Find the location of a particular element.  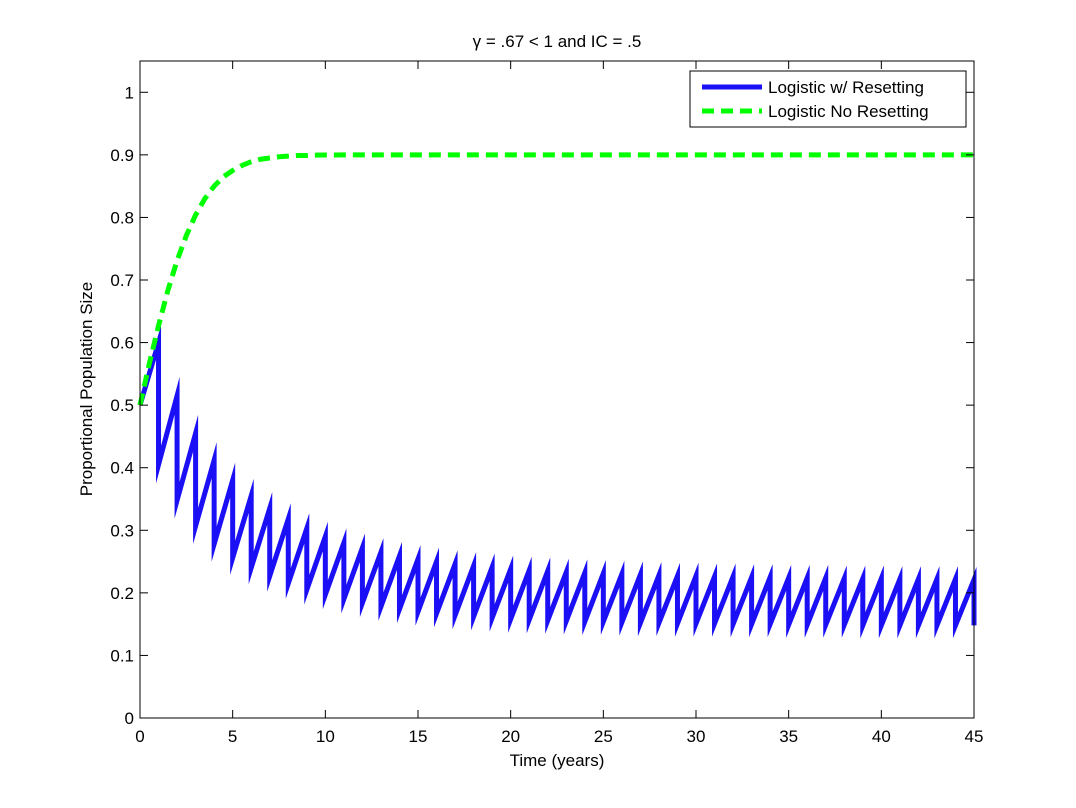

x-tick-label: 5 is located at coordinates (232, 736).